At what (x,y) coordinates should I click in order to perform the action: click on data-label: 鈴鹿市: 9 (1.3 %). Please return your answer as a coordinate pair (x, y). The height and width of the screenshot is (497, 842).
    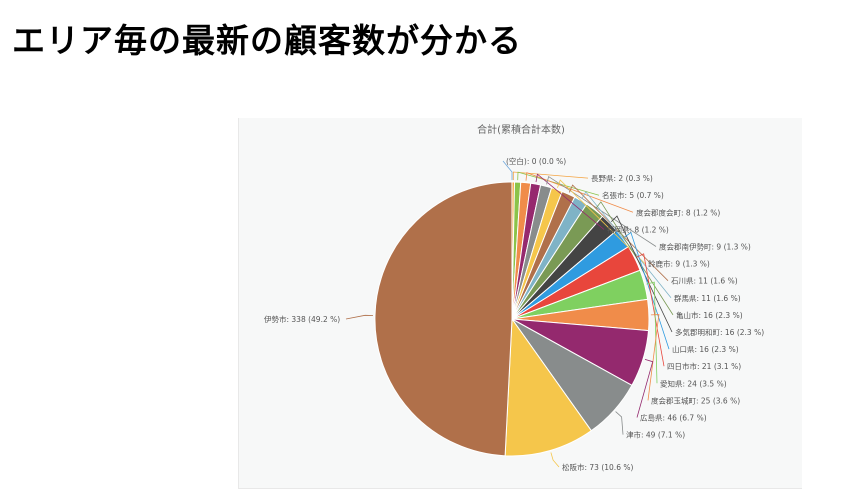
    Looking at the image, I should click on (679, 264).